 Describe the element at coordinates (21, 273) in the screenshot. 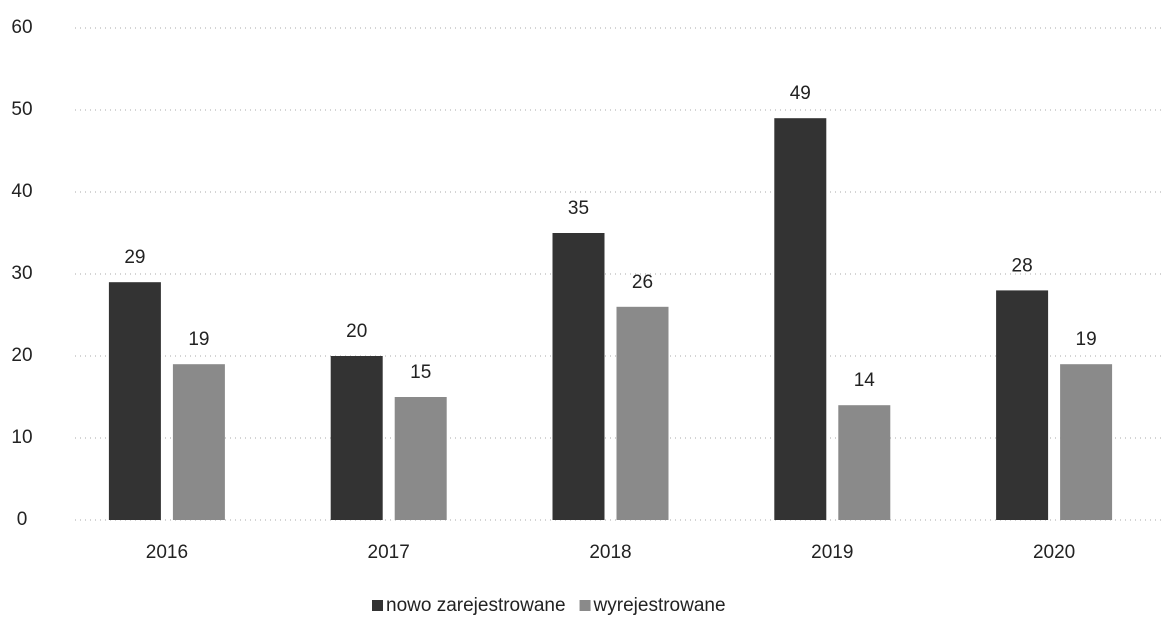

I see `y-tick-label: 30` at that location.